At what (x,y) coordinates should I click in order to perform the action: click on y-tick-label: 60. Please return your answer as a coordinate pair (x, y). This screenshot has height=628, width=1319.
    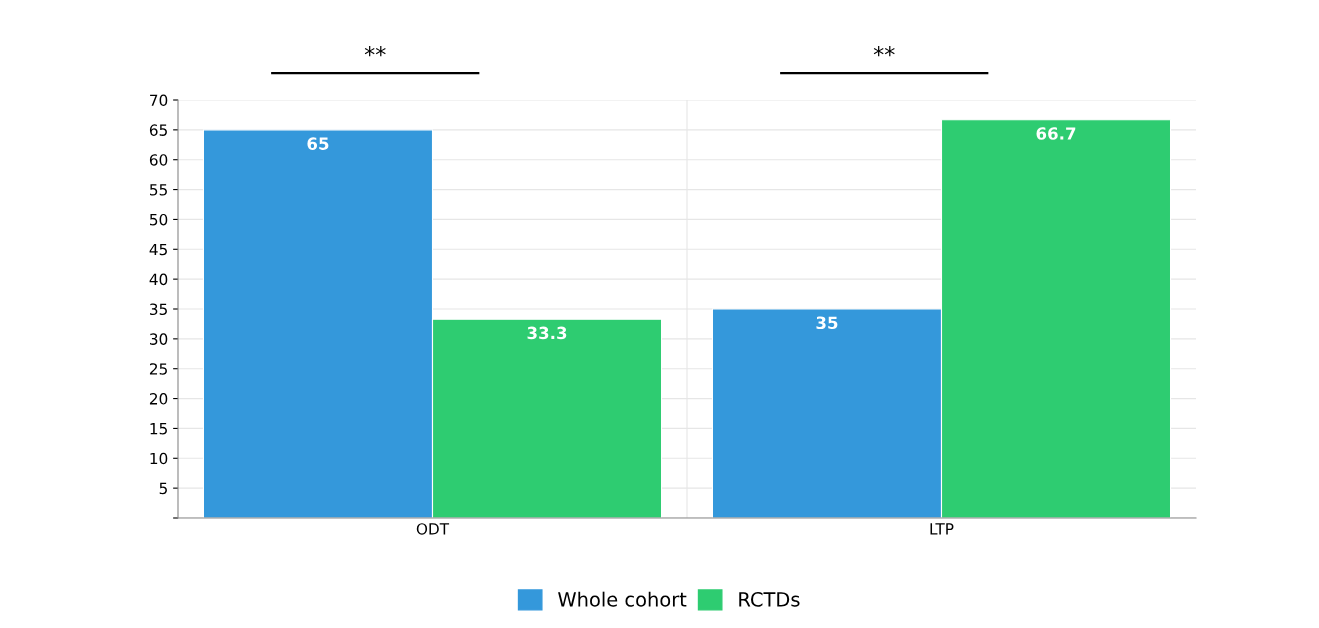
    Looking at the image, I should click on (158, 160).